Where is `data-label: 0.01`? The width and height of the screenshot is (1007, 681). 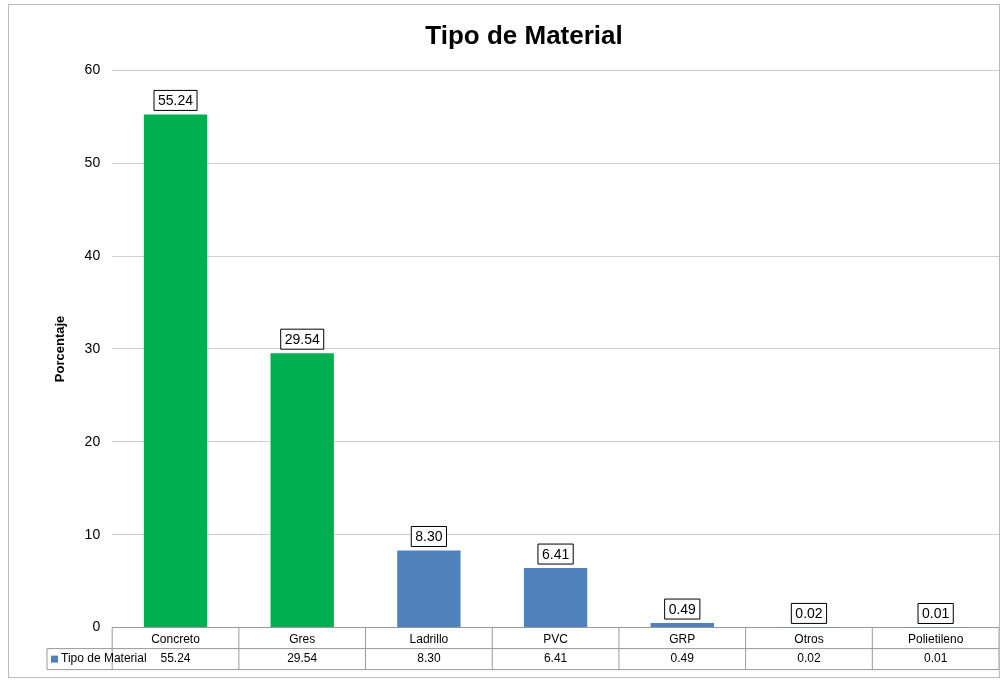
data-label: 0.01 is located at coordinates (935, 658).